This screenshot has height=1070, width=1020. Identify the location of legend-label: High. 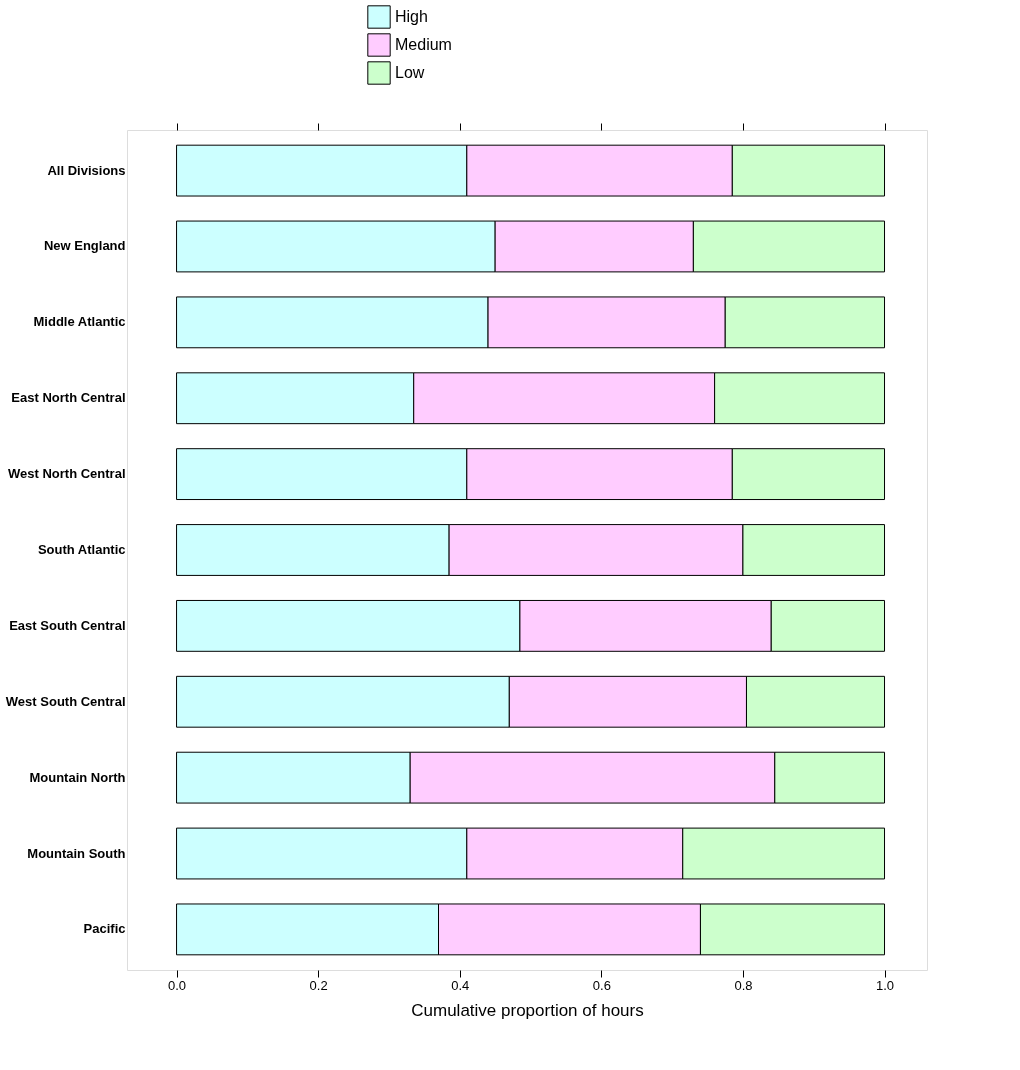
(411, 16).